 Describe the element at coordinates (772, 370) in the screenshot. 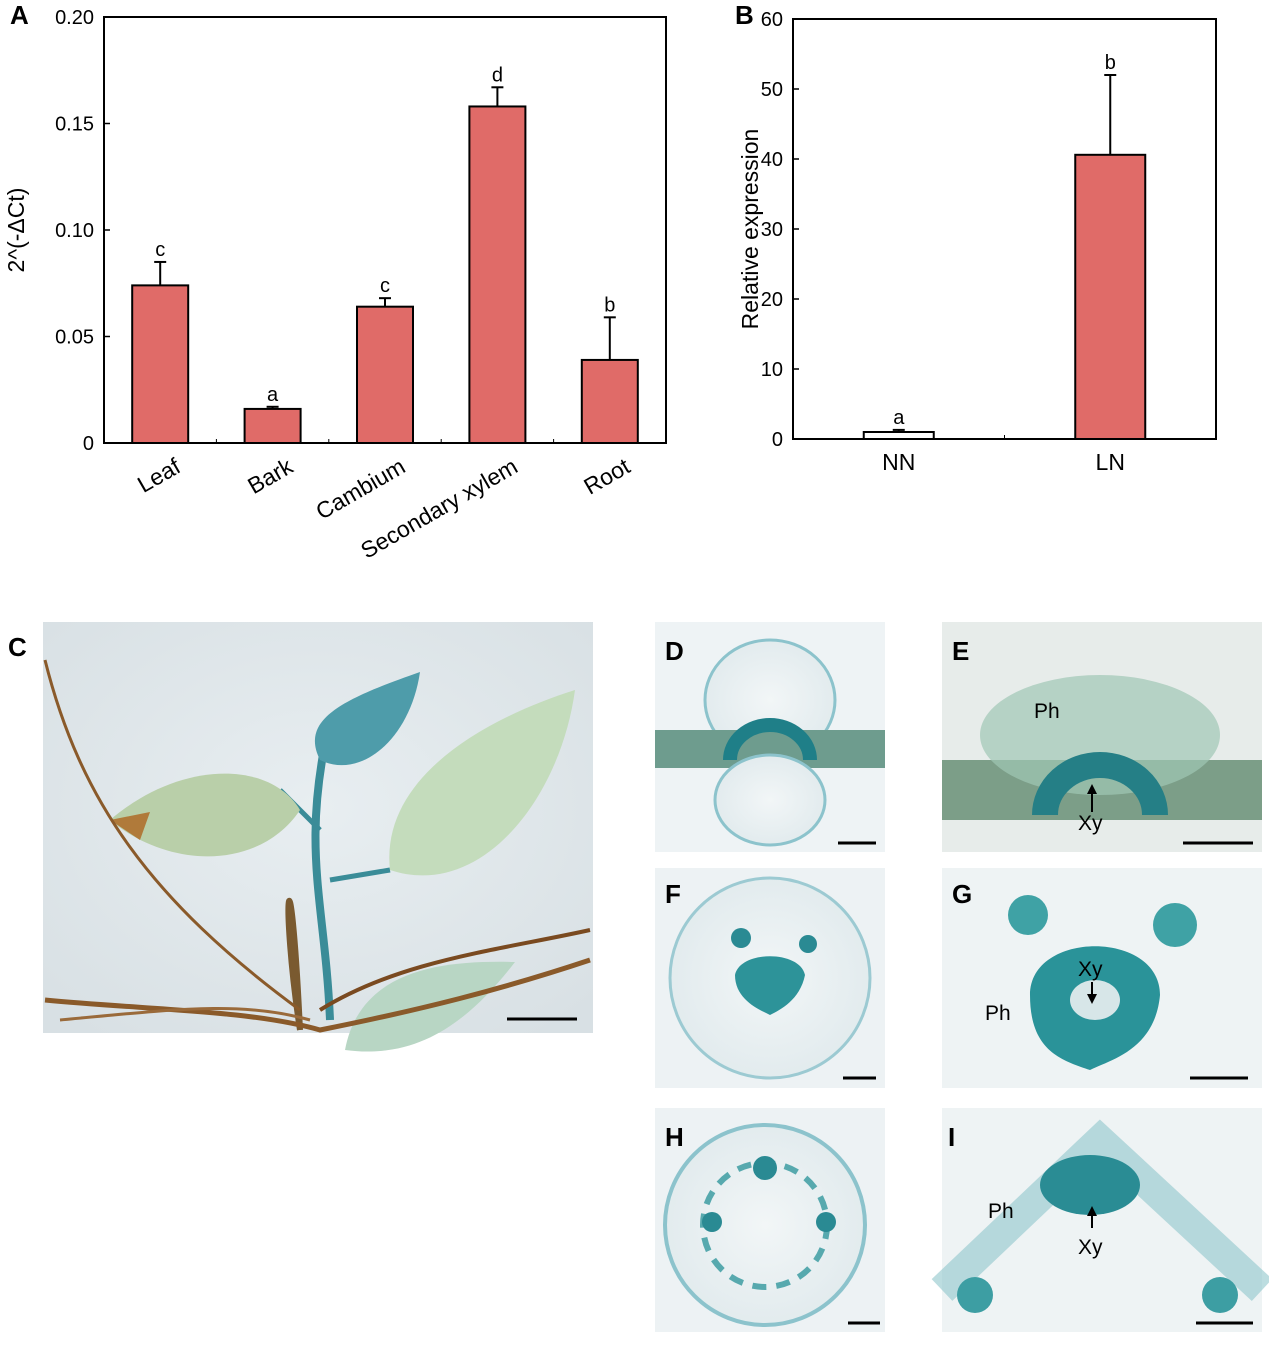

I see `y-tick-label: 10` at that location.